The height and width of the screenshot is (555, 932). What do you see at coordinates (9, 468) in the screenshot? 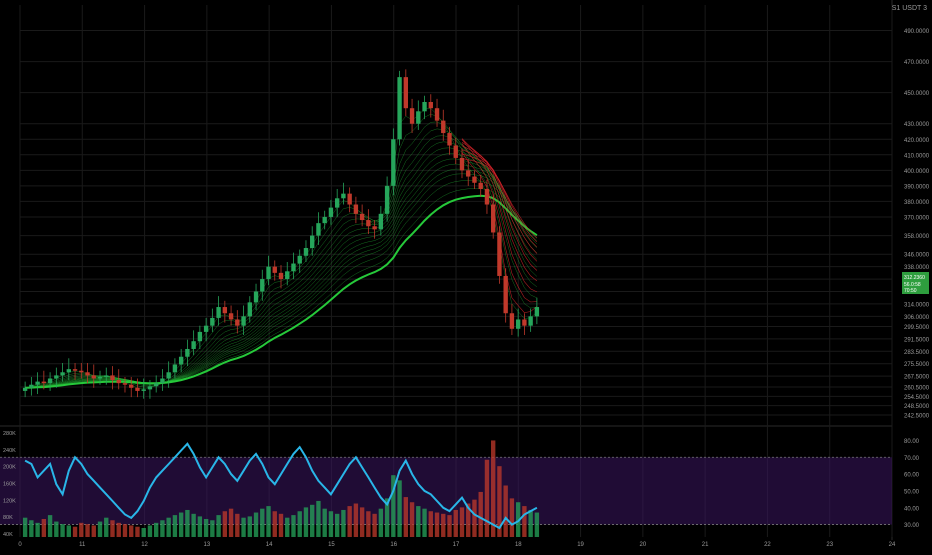
I see `volume-tick-label: 200K` at bounding box center [9, 468].